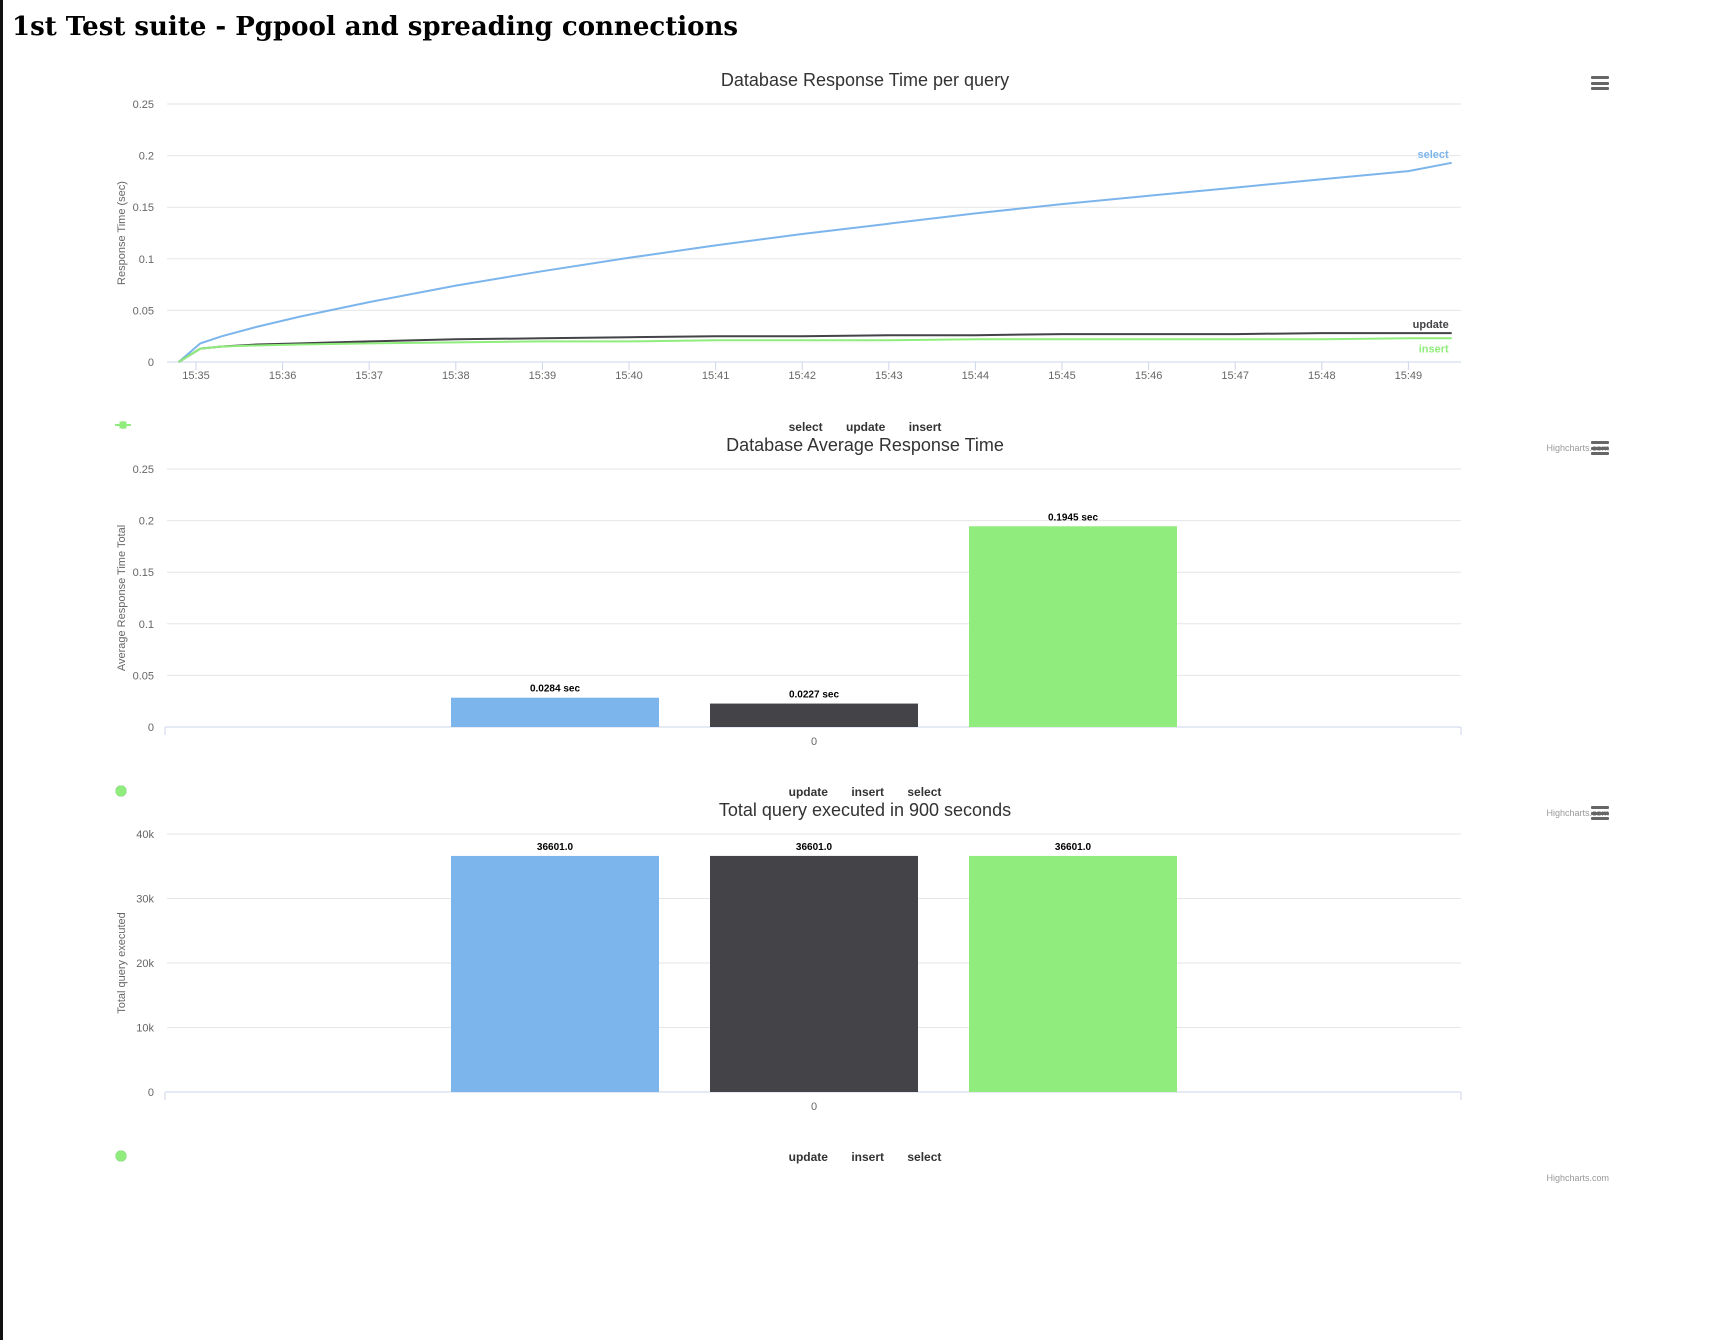 This screenshot has height=1340, width=1720. What do you see at coordinates (145, 900) in the screenshot?
I see `y-tick-label: 30k` at bounding box center [145, 900].